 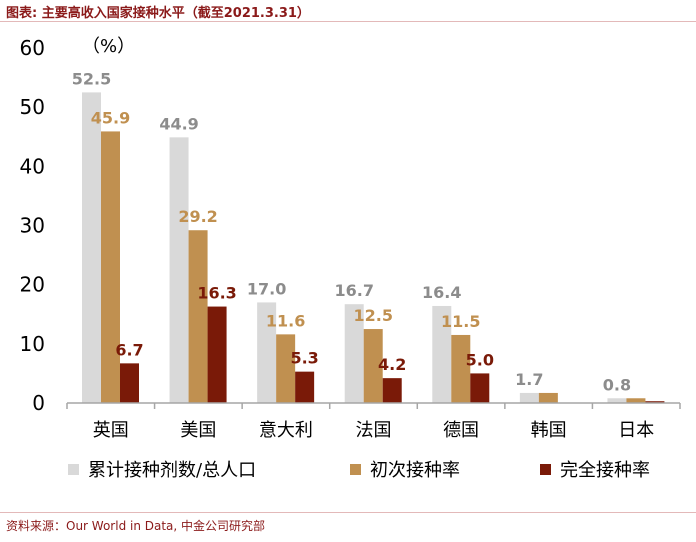 What do you see at coordinates (129, 349) in the screenshot?
I see `data-label: 6.7` at bounding box center [129, 349].